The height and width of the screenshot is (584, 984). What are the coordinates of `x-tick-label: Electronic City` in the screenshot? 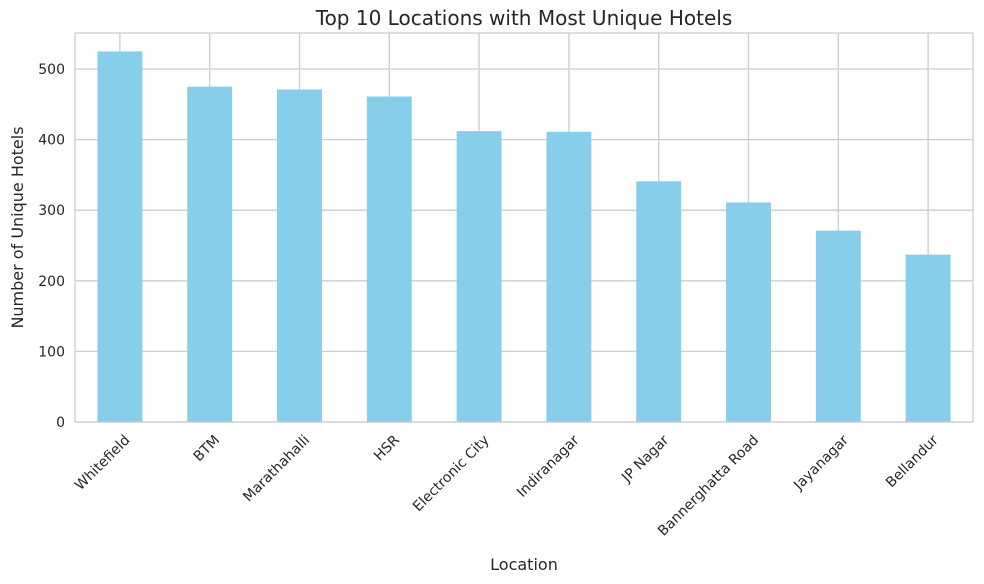 It's located at (451, 473).